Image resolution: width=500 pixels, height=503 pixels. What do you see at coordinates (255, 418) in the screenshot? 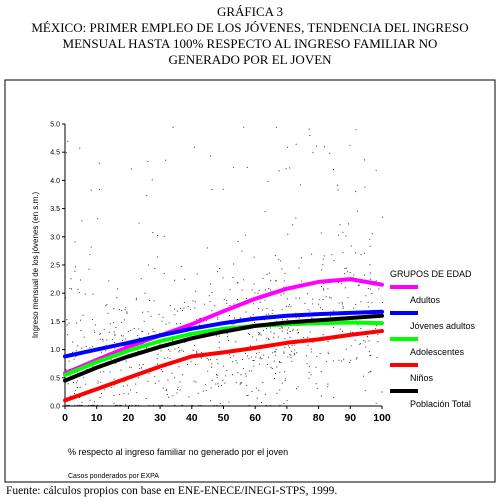
I see `x-tick-label: 60` at bounding box center [255, 418].